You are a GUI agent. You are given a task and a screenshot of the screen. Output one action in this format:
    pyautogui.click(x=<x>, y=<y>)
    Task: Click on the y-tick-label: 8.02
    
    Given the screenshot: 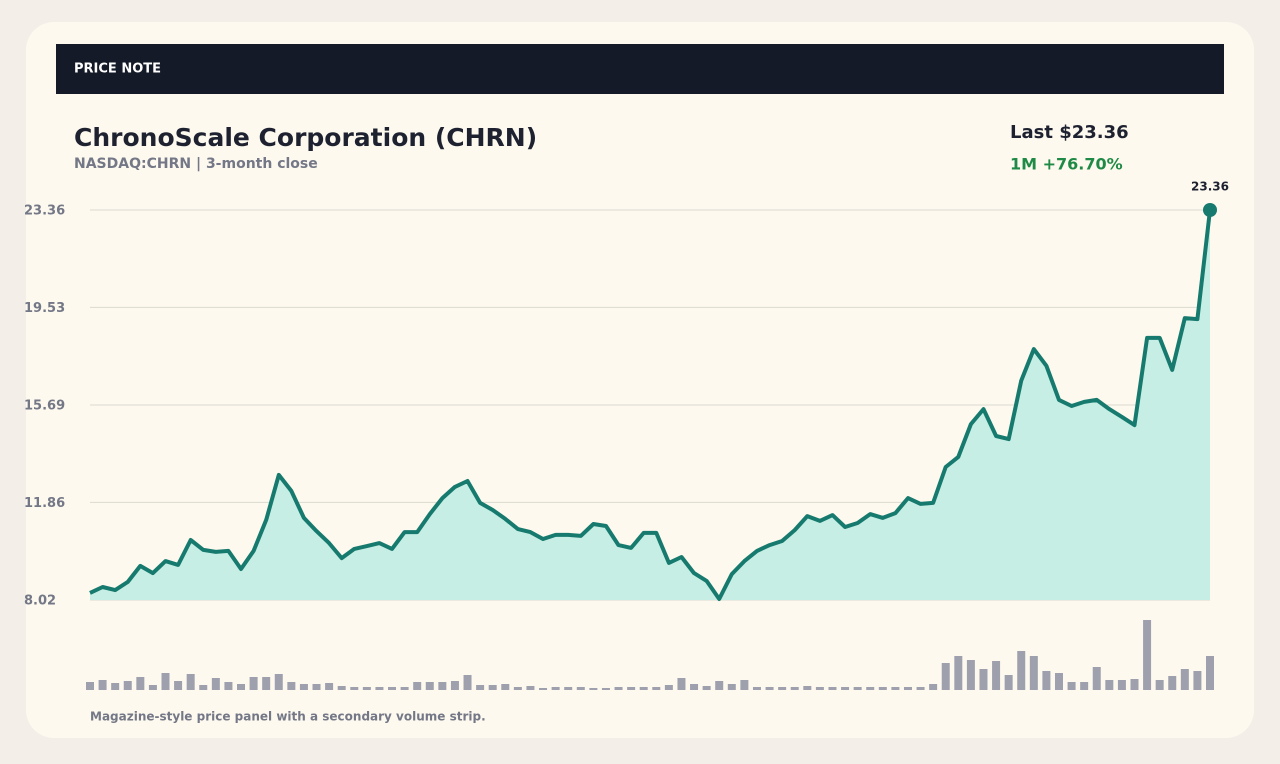 What is the action you would take?
    pyautogui.click(x=40, y=601)
    